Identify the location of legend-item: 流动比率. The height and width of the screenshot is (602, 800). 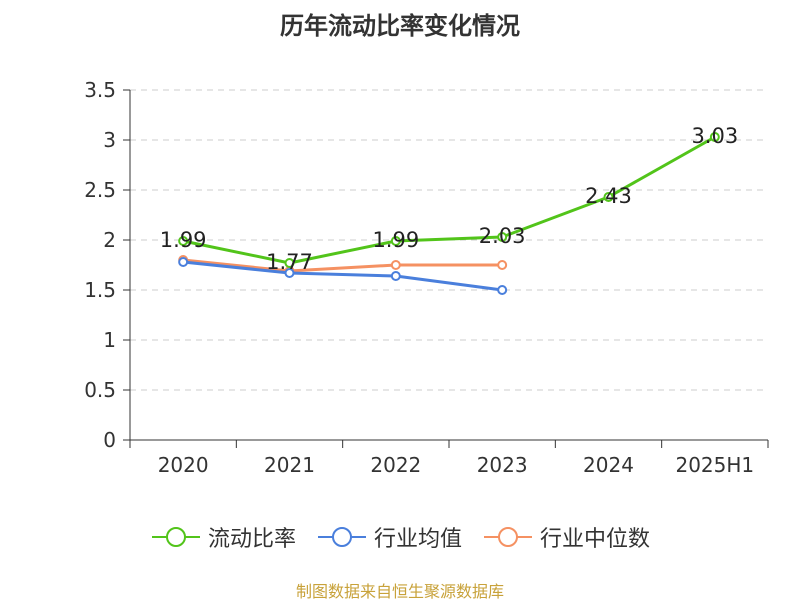
(223, 537).